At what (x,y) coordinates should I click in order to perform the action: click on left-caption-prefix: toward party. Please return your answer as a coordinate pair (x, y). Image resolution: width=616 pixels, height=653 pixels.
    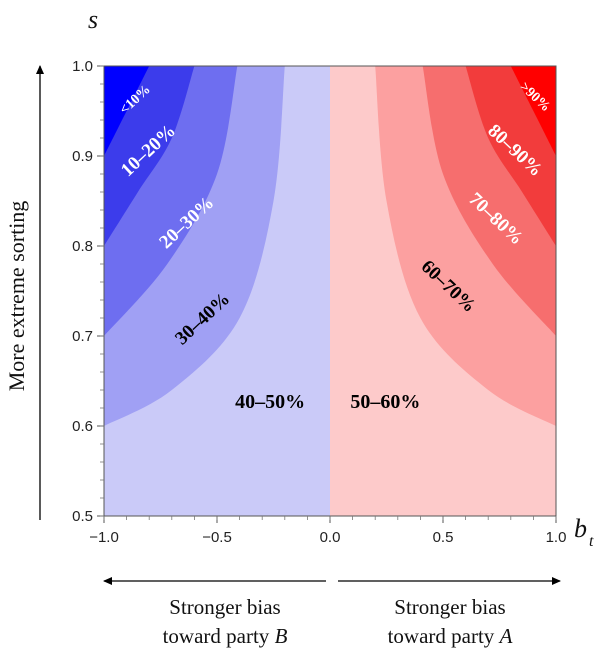
    Looking at the image, I should click on (219, 636).